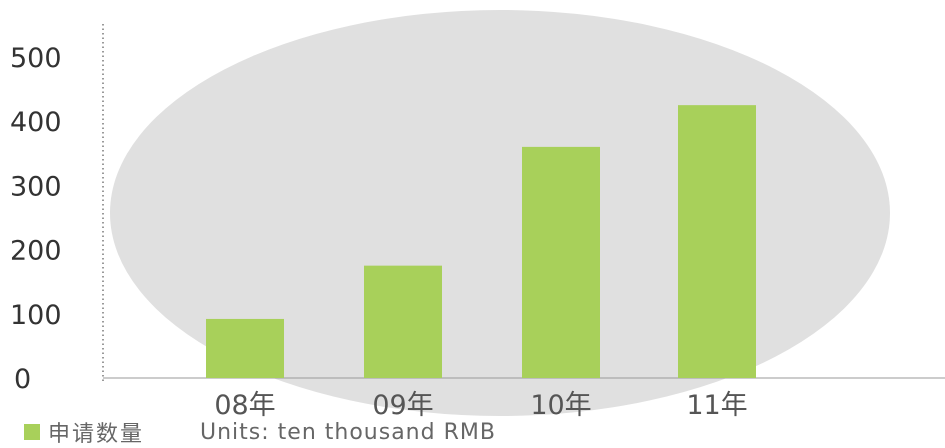  Describe the element at coordinates (32, 432) in the screenshot. I see `legend-swatch` at that location.